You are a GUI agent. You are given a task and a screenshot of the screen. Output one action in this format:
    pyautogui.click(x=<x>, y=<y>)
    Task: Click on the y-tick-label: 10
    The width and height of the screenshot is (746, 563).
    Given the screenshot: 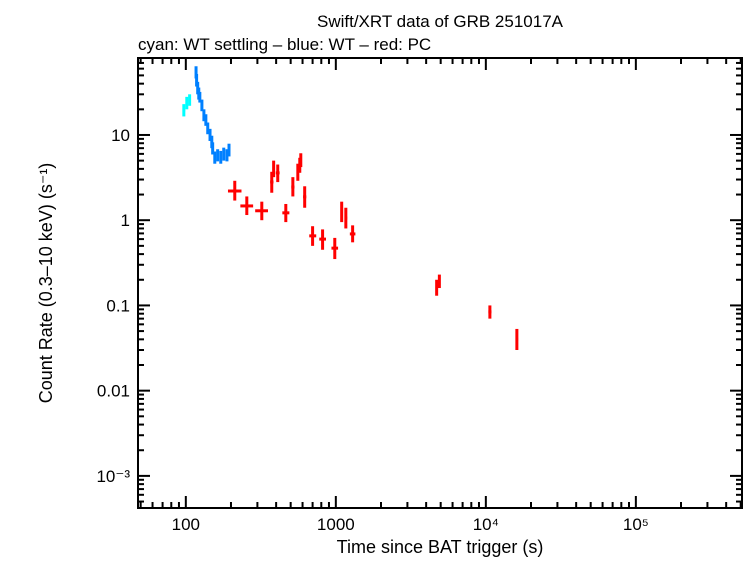 What is the action you would take?
    pyautogui.click(x=120, y=135)
    